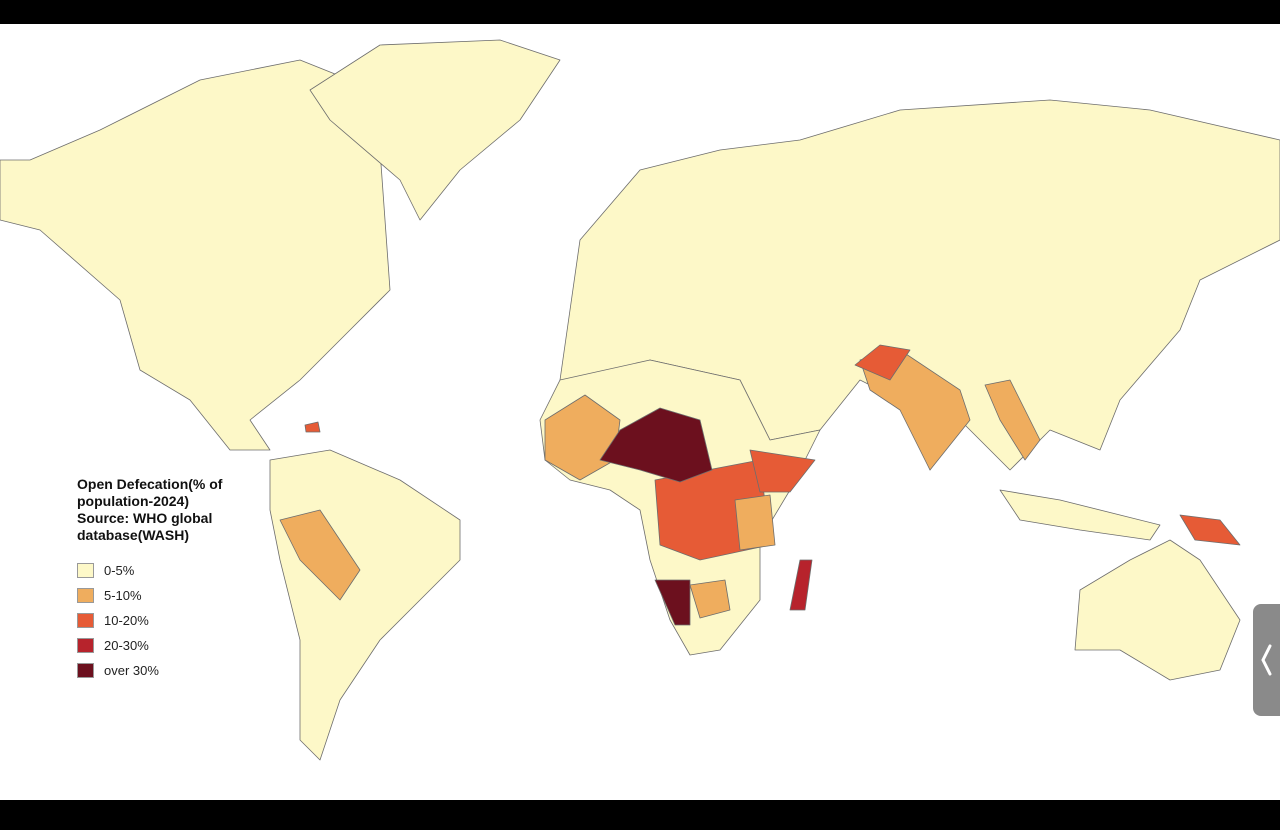 This screenshot has height=830, width=1280. Describe the element at coordinates (312, 427) in the screenshot. I see `haiti` at that location.